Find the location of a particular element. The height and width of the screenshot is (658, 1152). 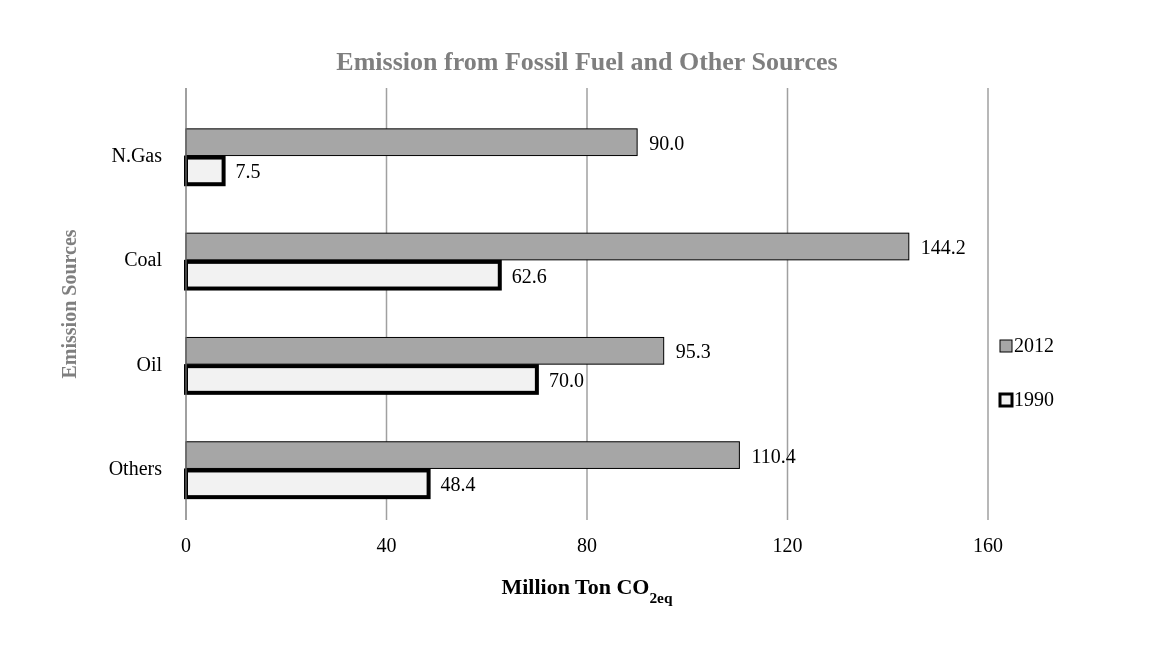

x-tick-label: 160 is located at coordinates (988, 545).